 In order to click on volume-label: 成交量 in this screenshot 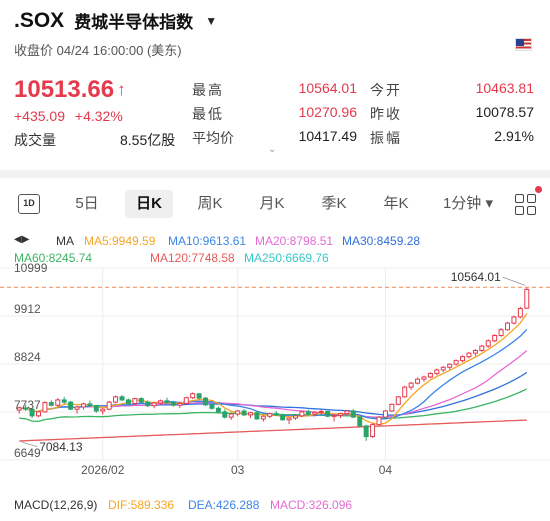, I will do `click(35, 140)`.